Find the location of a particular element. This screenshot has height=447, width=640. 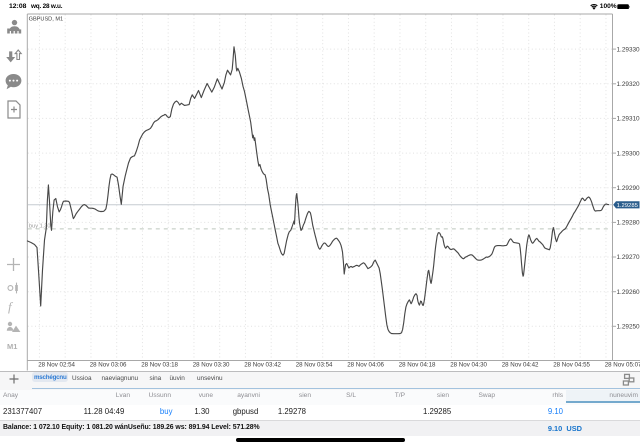

svg-text: 28 Nov 03:42 is located at coordinates (262, 365).